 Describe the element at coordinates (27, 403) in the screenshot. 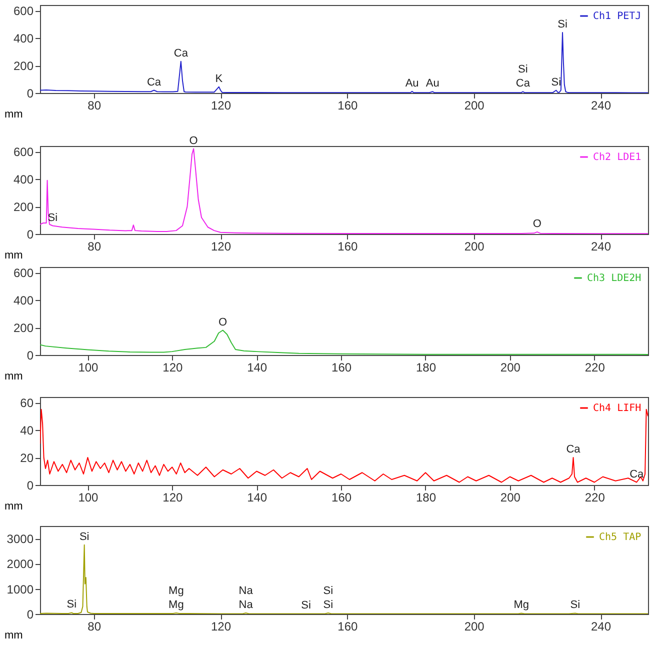

I see `y-tick-label: 60` at that location.